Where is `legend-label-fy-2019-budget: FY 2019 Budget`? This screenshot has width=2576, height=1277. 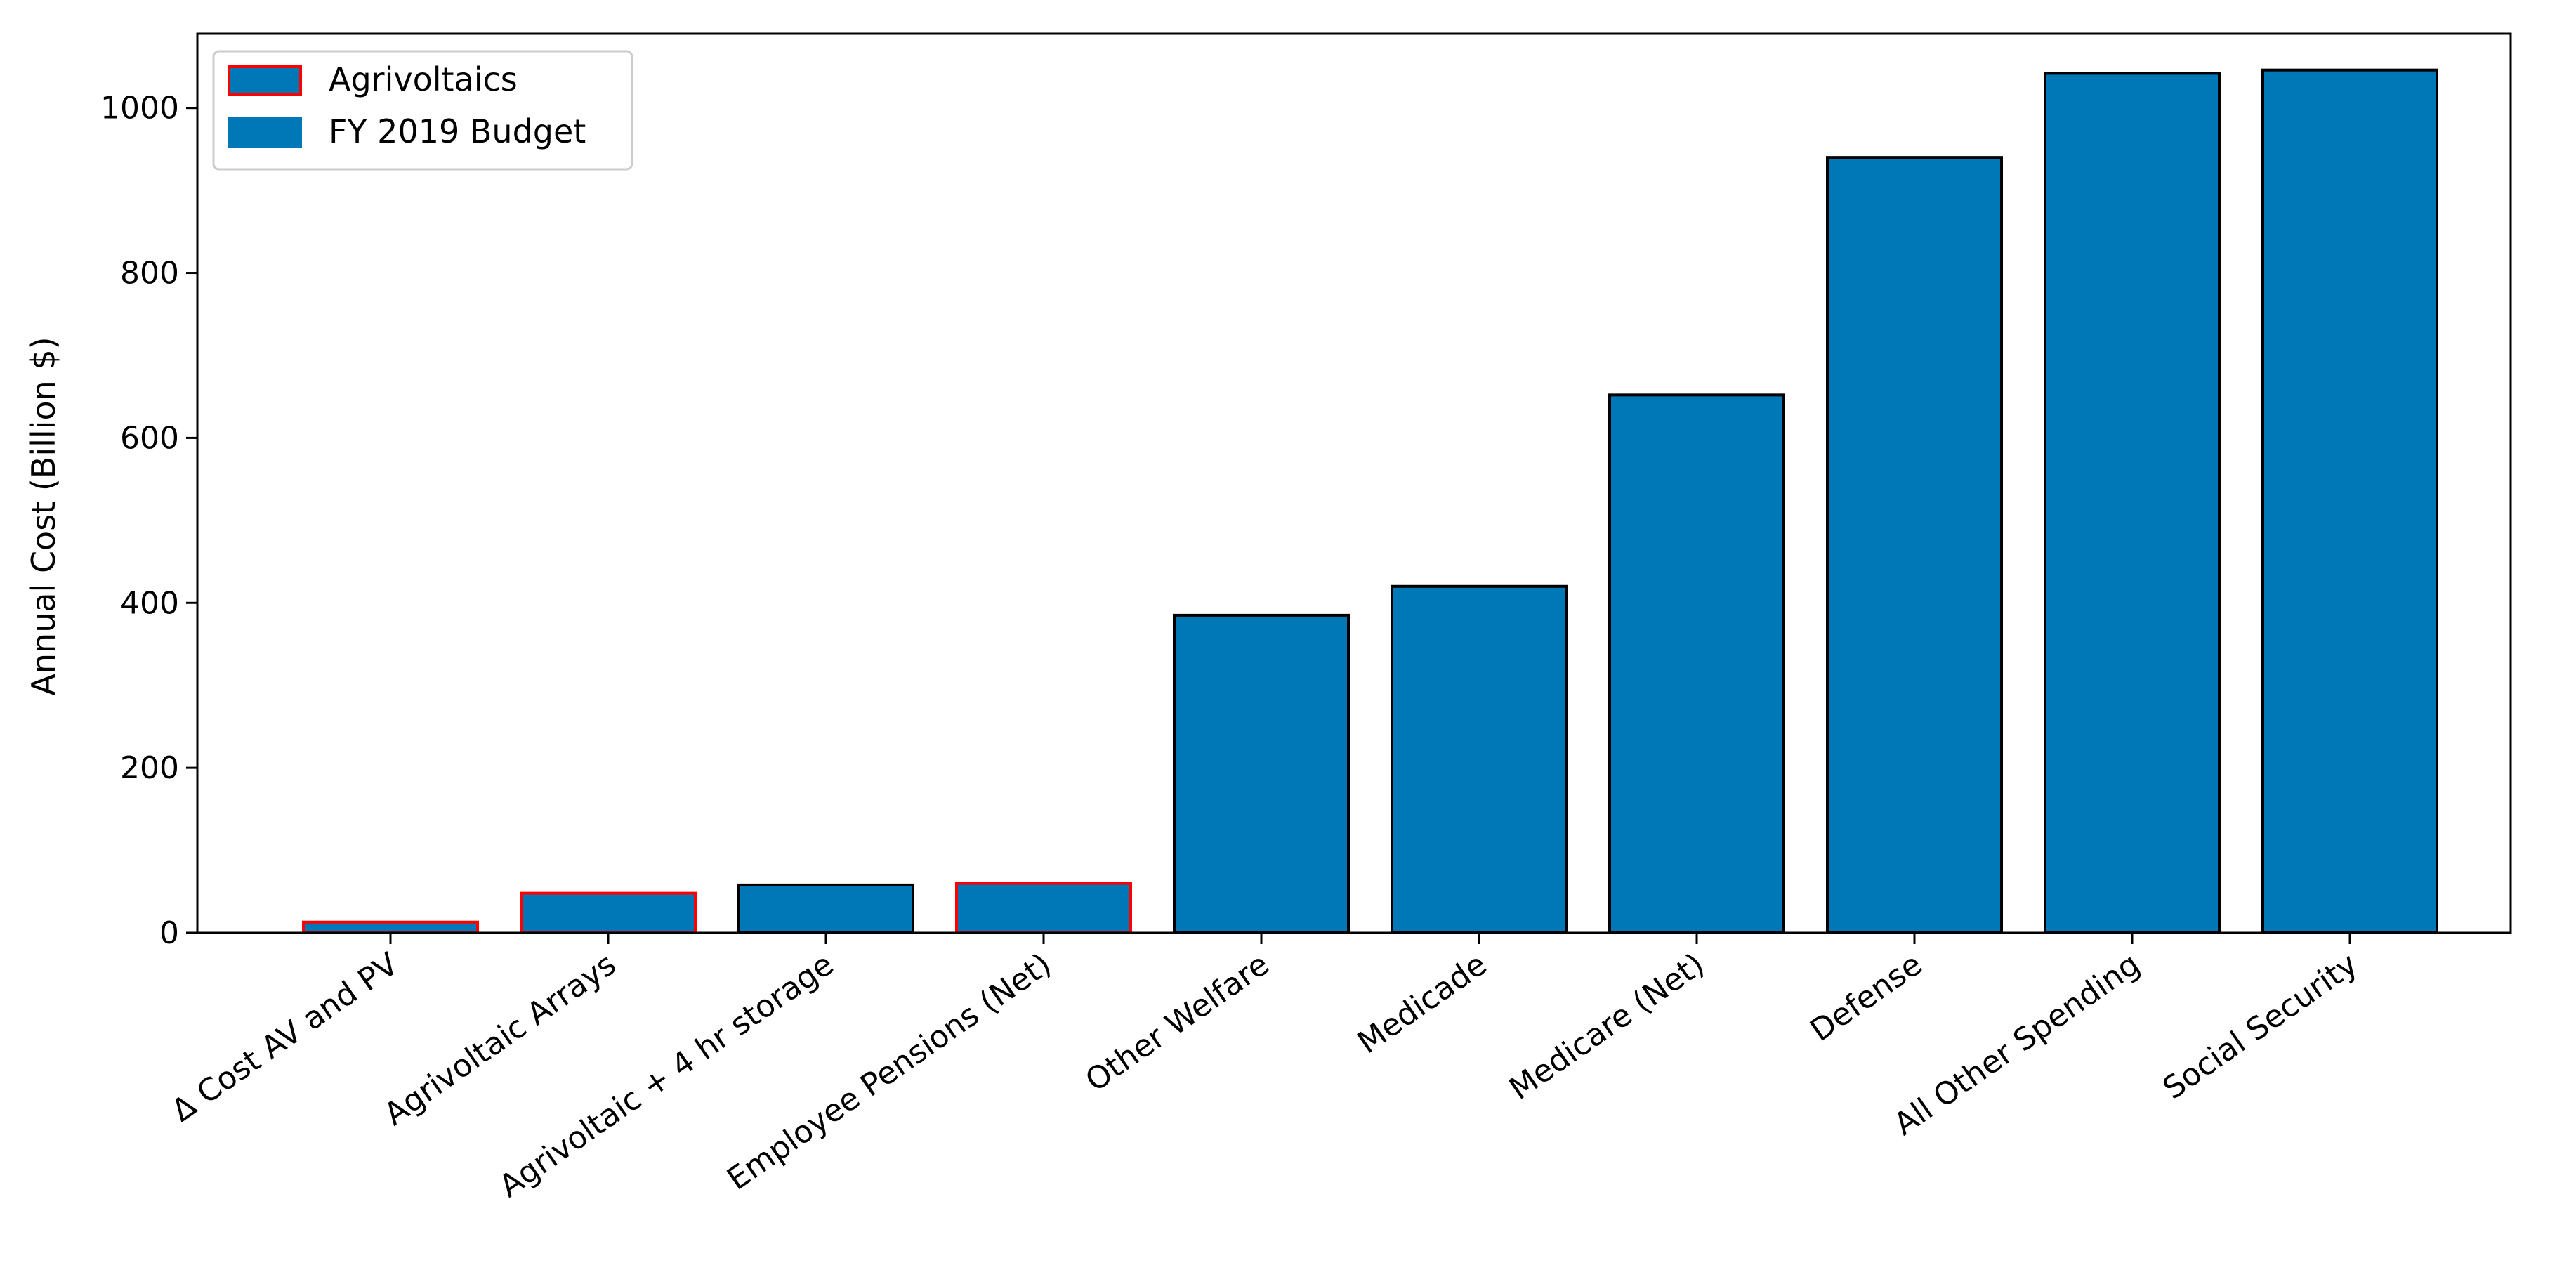 legend-label-fy-2019-budget: FY 2019 Budget is located at coordinates (457, 131).